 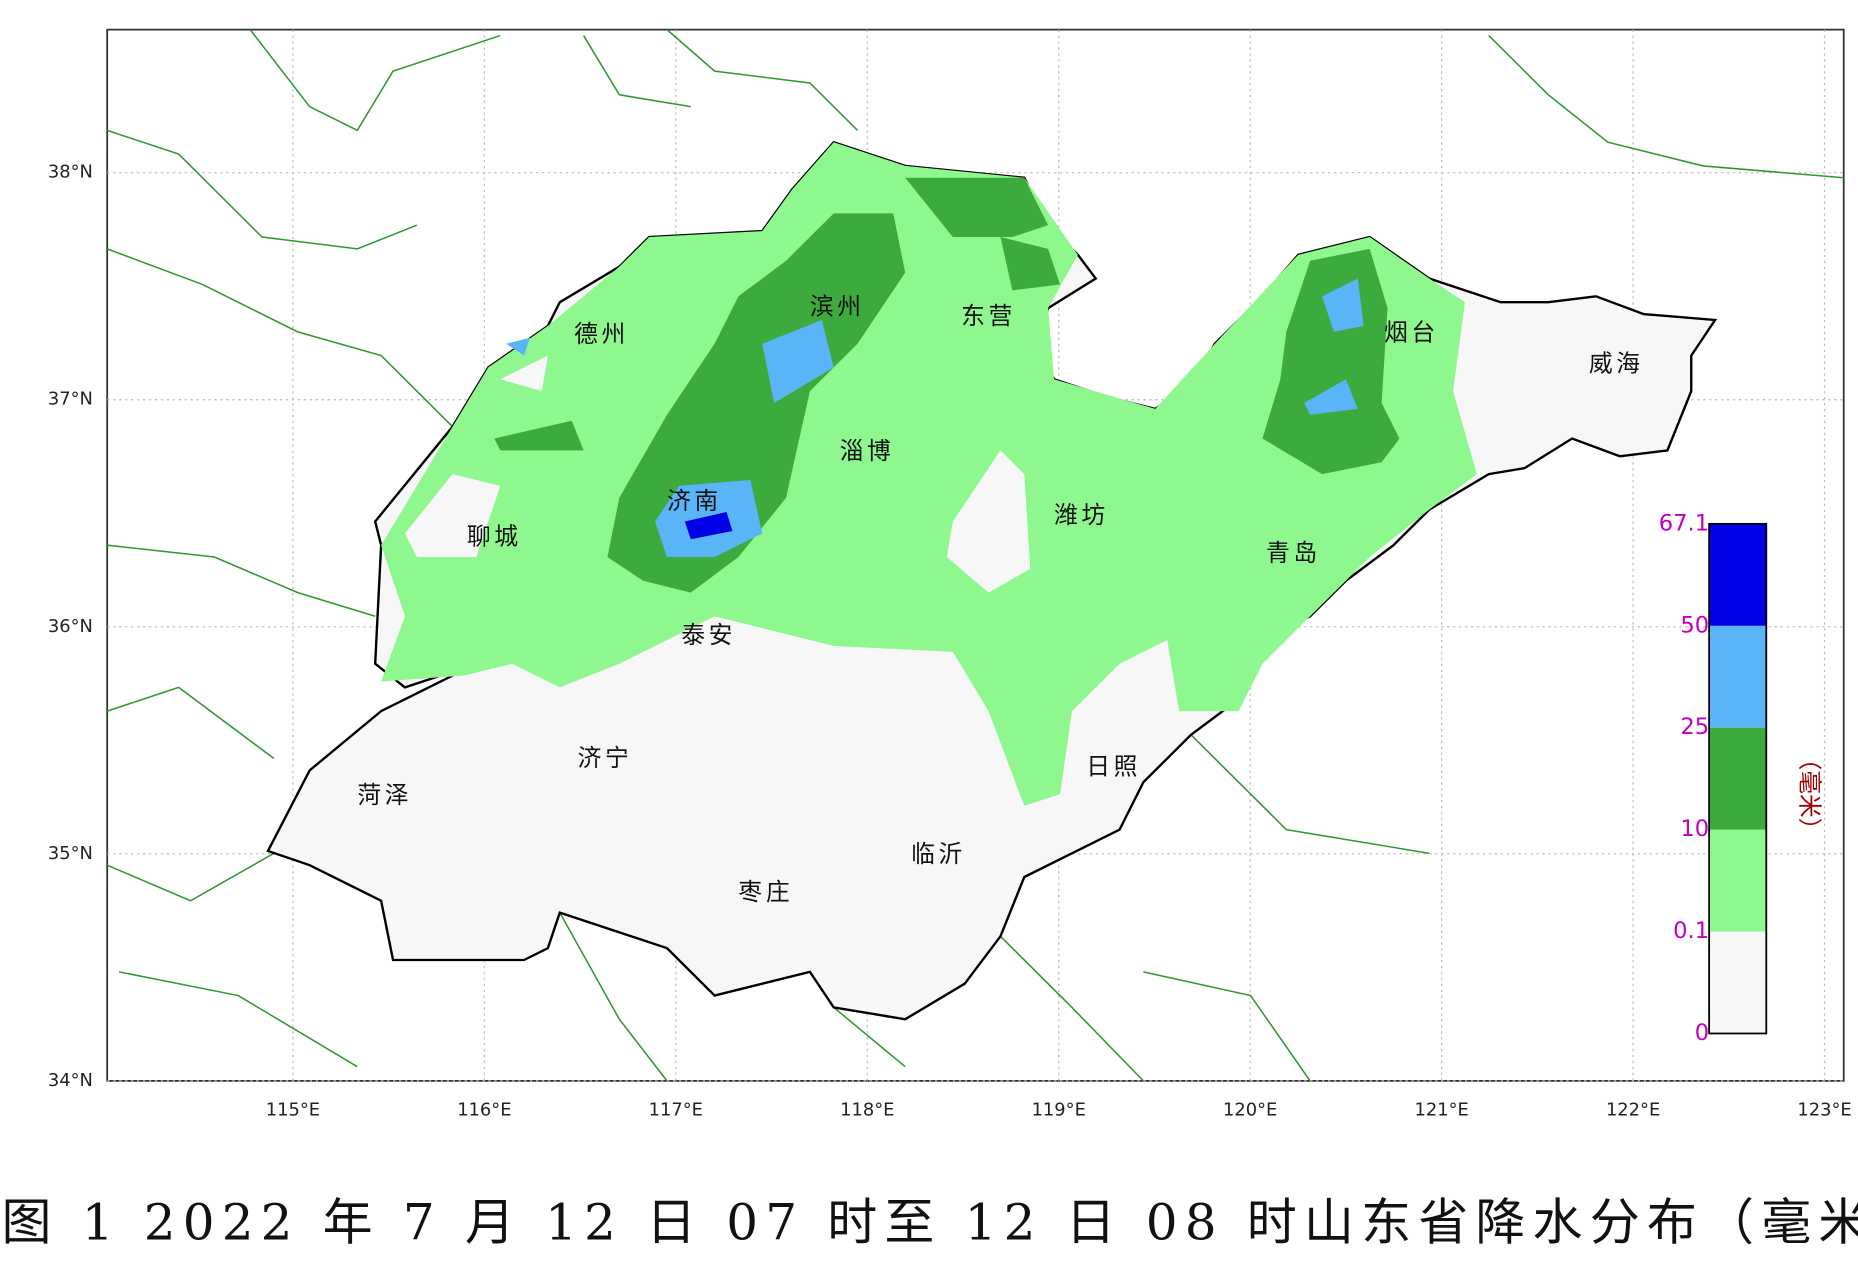 What do you see at coordinates (1694, 727) in the screenshot?
I see `legend-label: 25` at bounding box center [1694, 727].